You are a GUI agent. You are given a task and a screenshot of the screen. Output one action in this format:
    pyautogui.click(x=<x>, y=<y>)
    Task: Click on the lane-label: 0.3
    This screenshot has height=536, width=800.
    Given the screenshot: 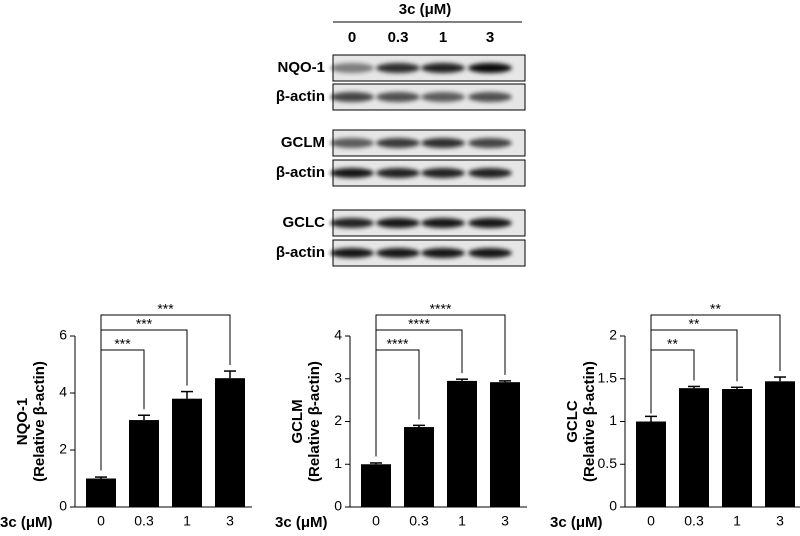 What is the action you would take?
    pyautogui.click(x=398, y=37)
    